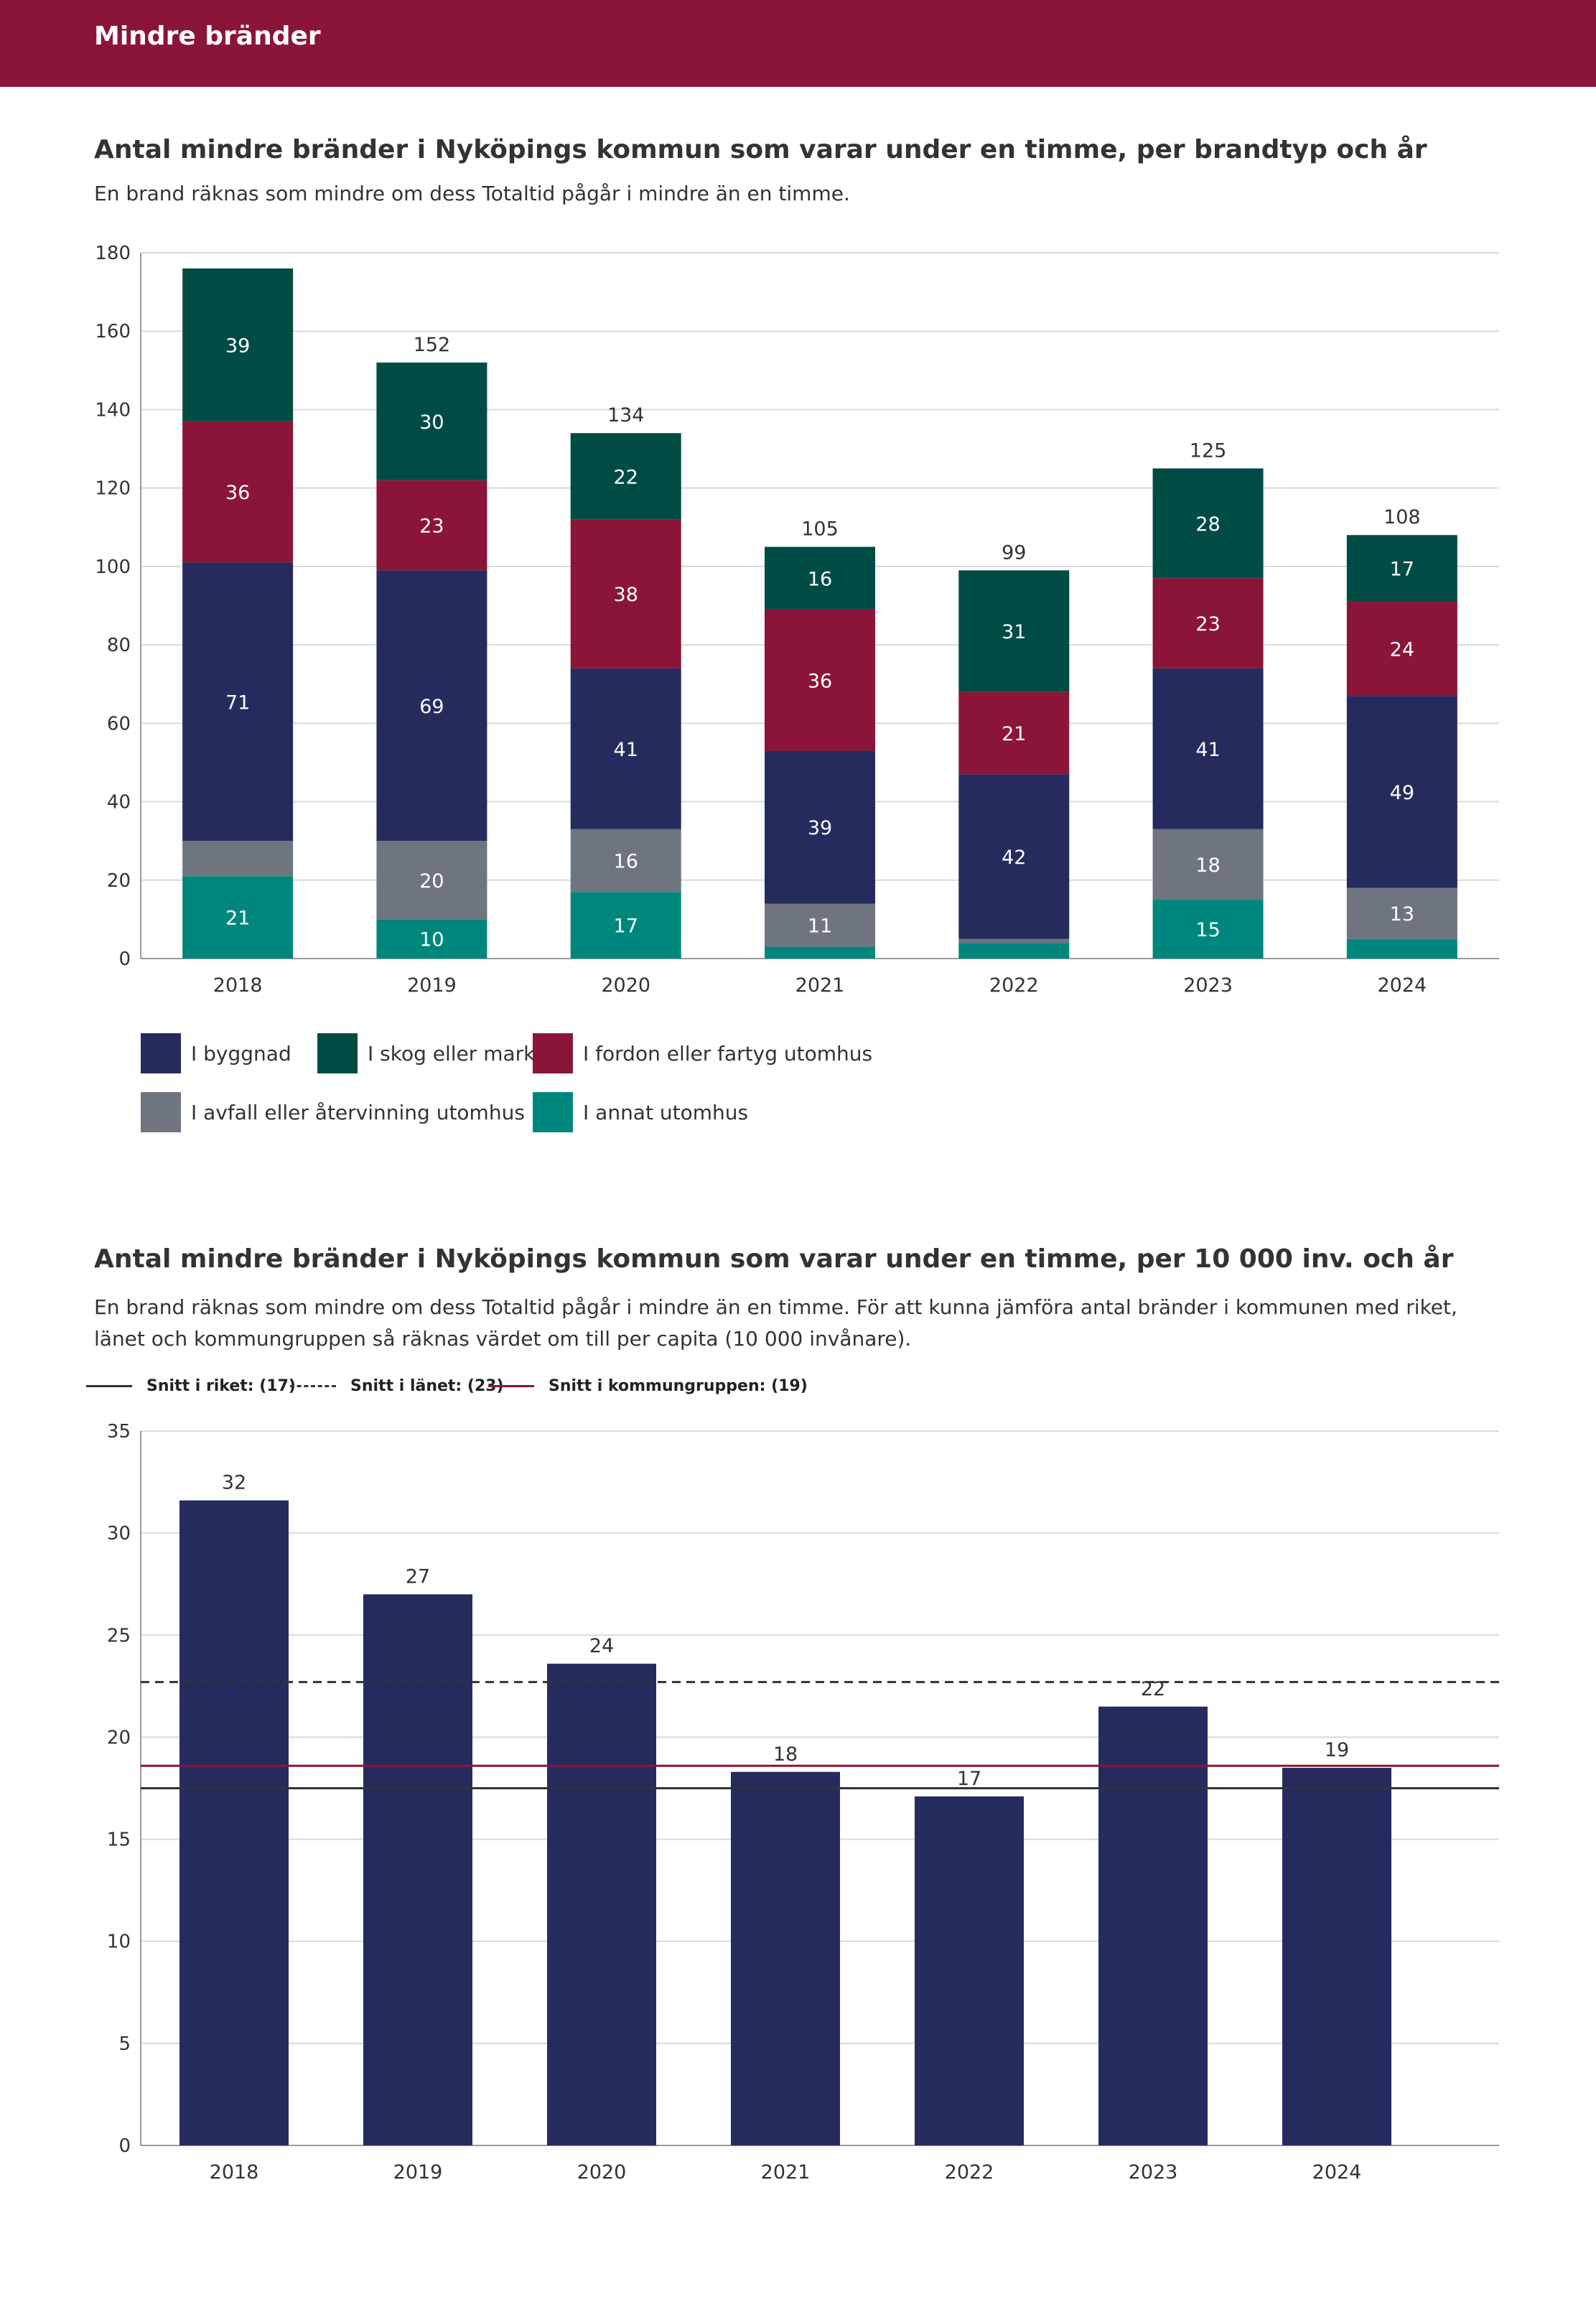  Describe the element at coordinates (601, 1646) in the screenshot. I see `bar-value-label: 24` at that location.